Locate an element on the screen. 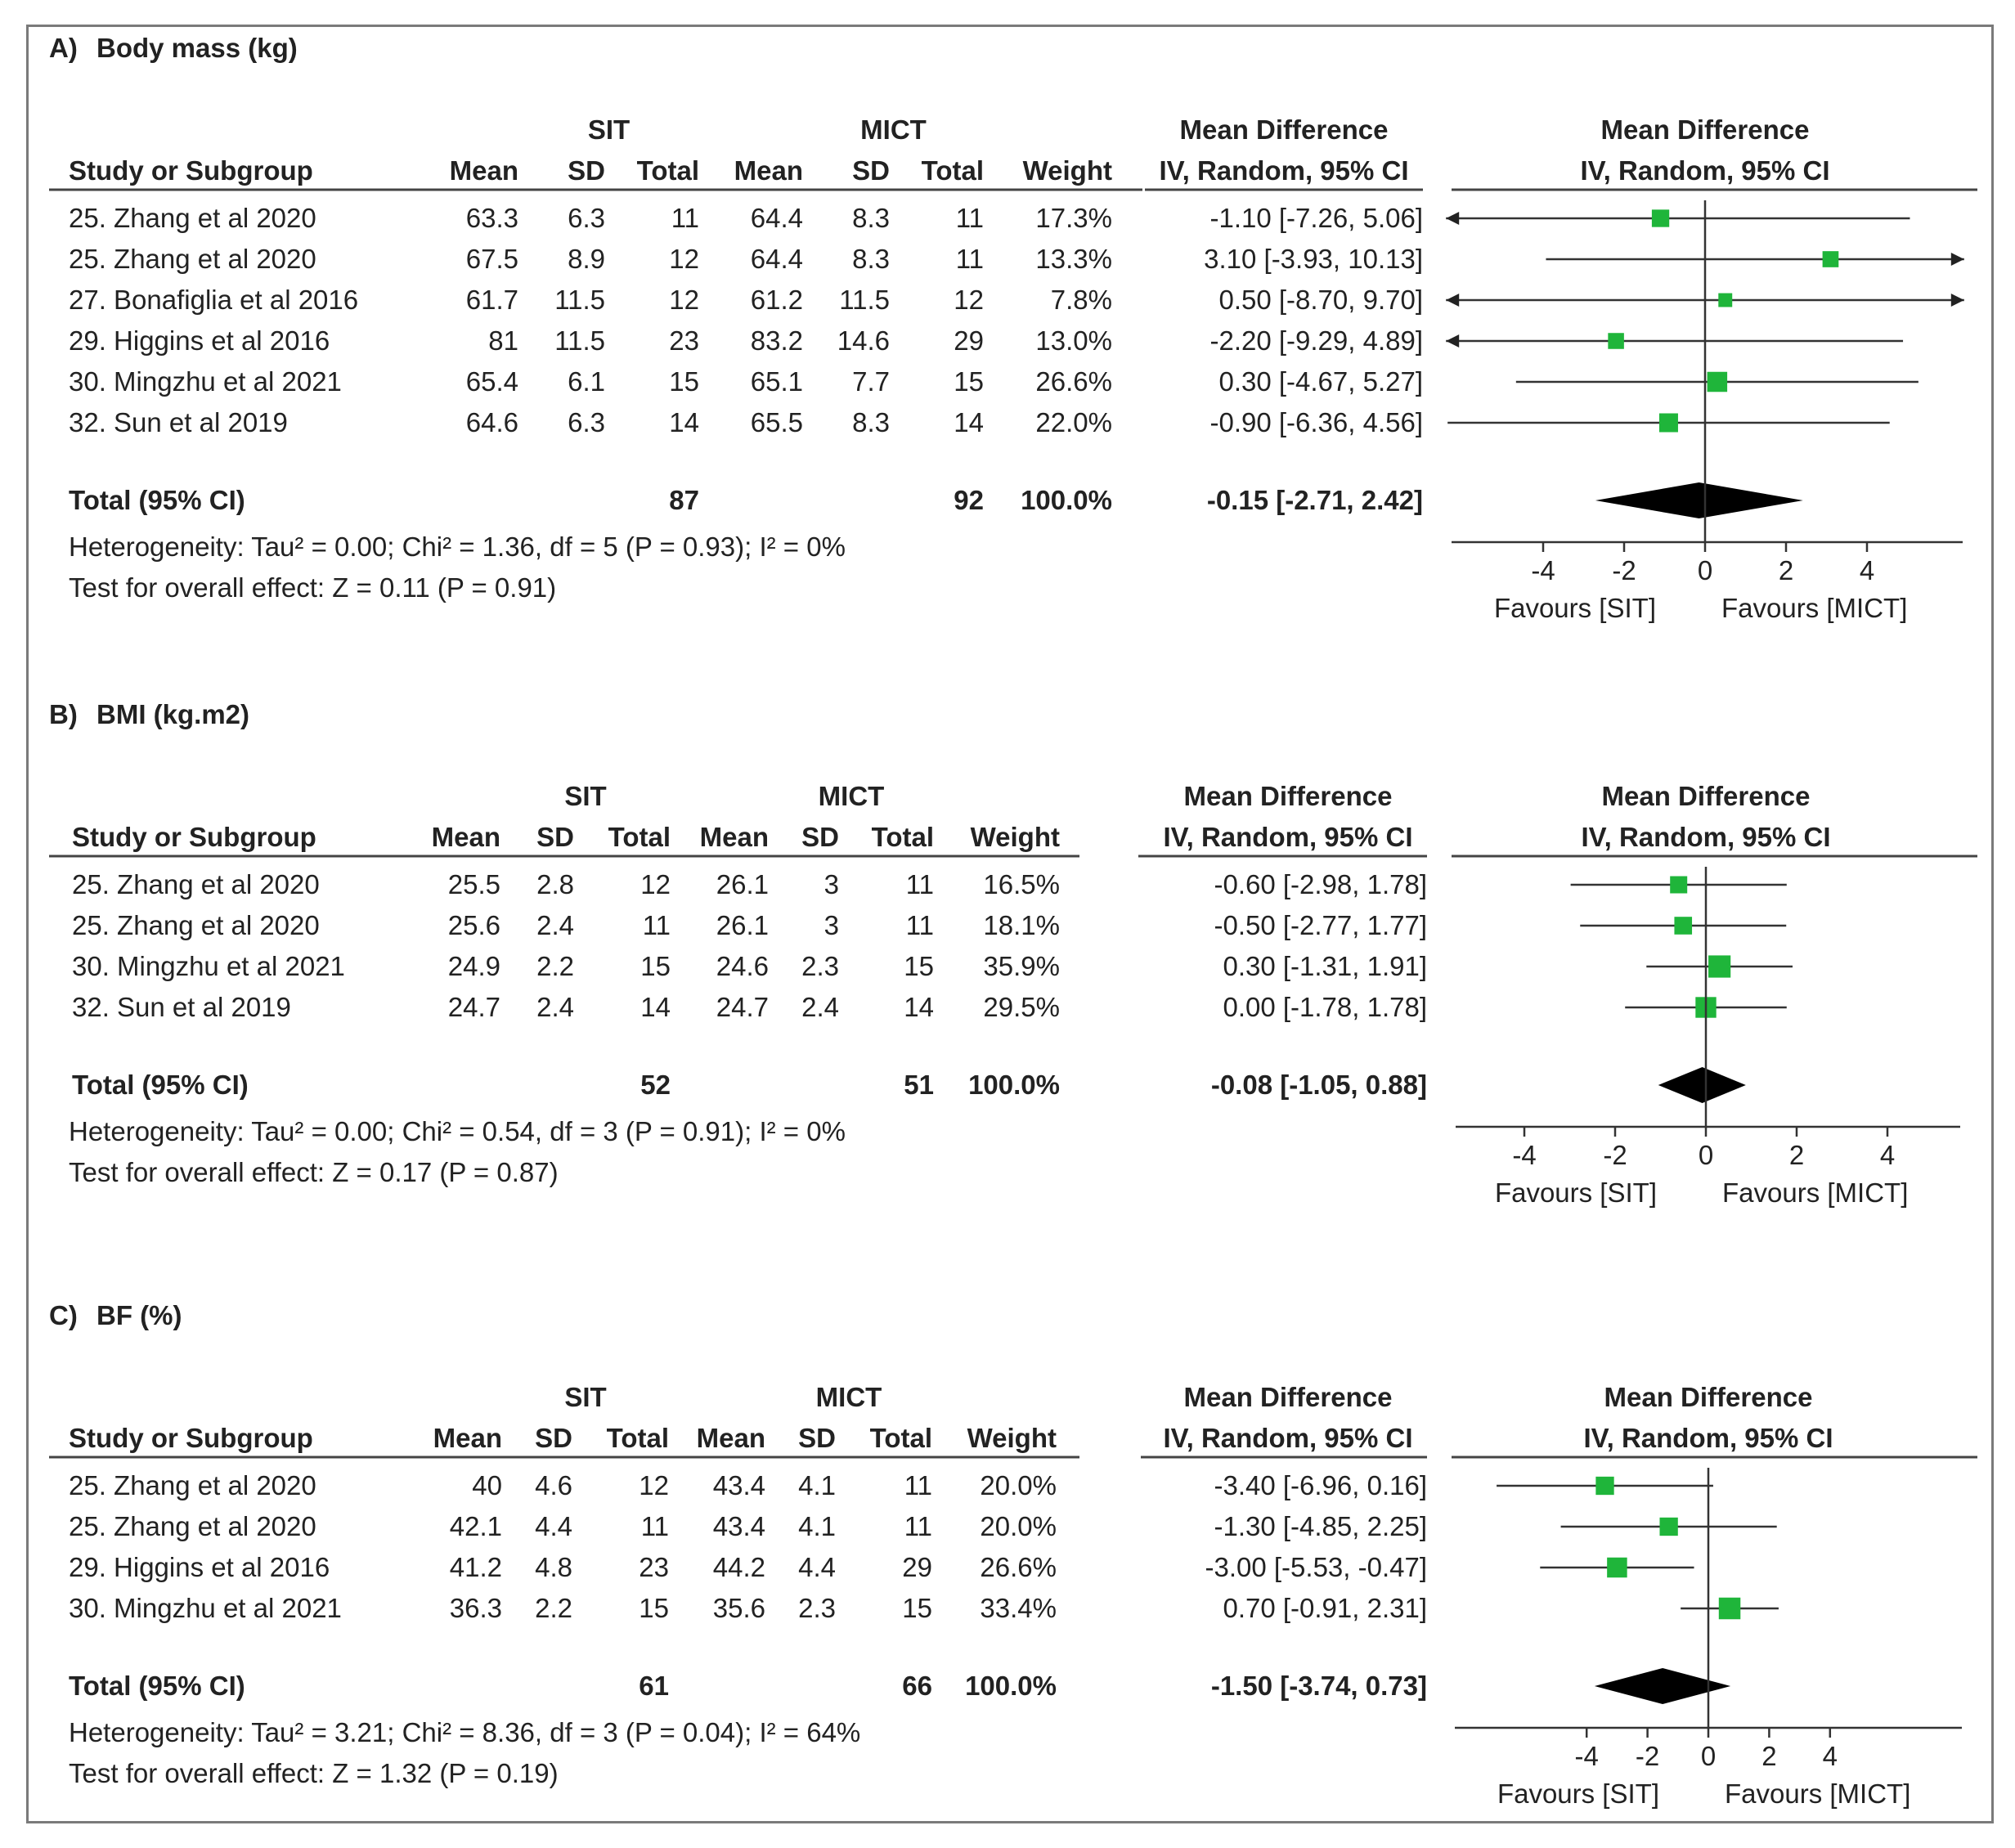 This screenshot has width=2015, height=1848. col-header: Mean is located at coordinates (734, 837).